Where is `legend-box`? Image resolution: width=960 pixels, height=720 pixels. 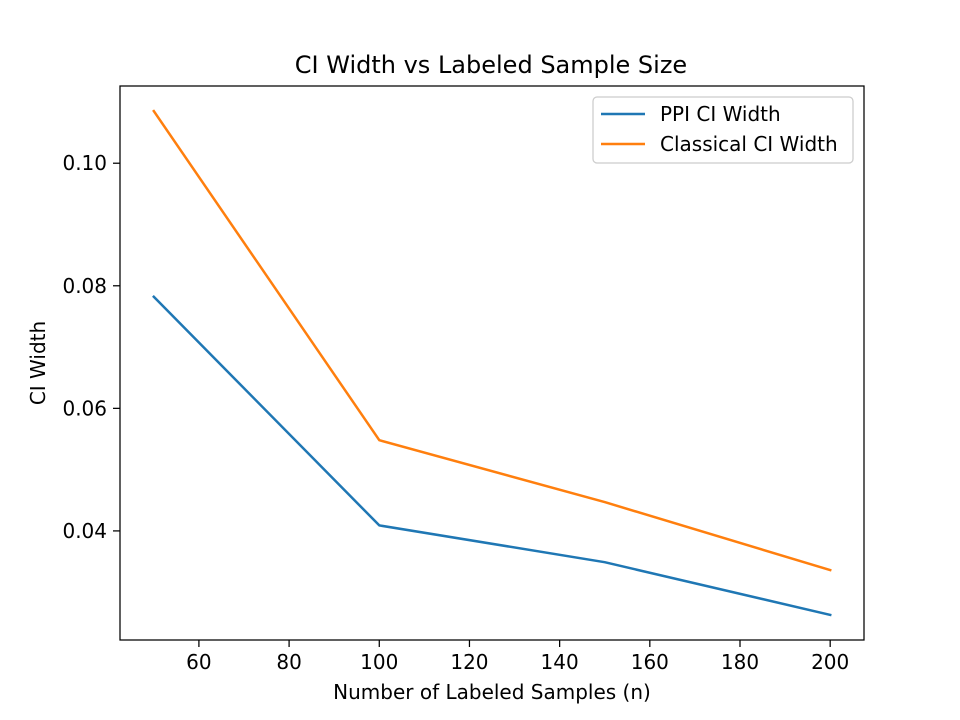
legend-box is located at coordinates (723, 130).